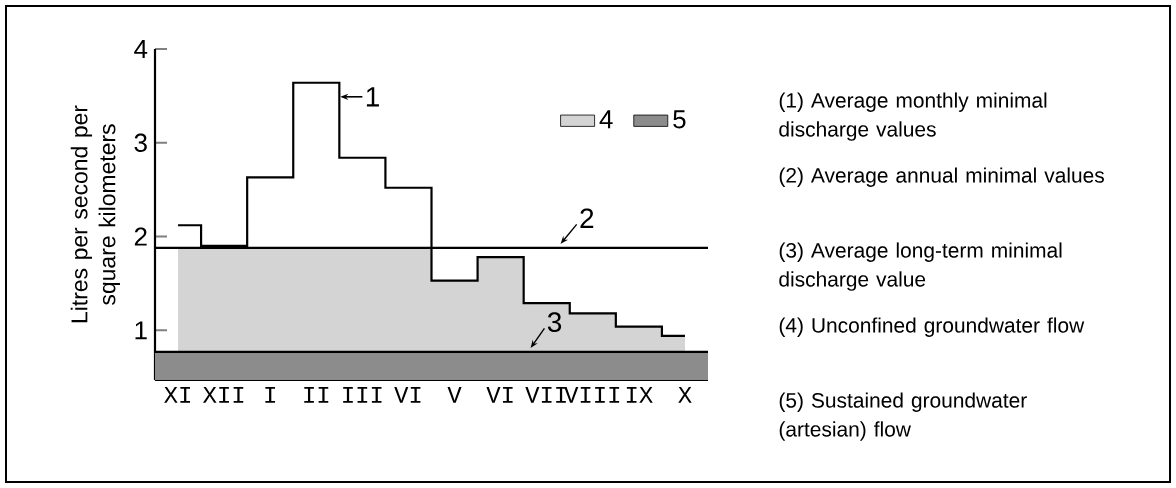 This screenshot has height=488, width=1176. Describe the element at coordinates (932, 327) in the screenshot. I see `text: (4) Unconfined groundwater flow` at that location.